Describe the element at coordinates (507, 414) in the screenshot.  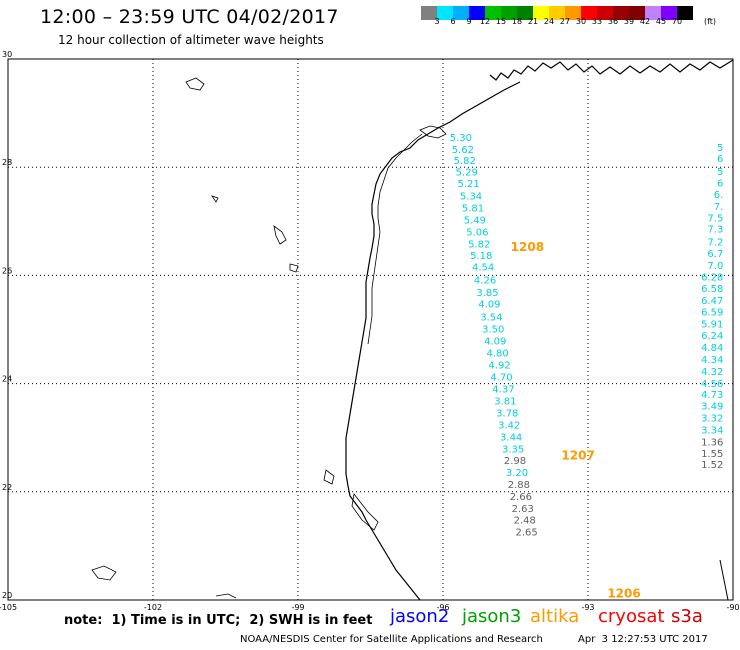
I see `wave-height-label: 3.78` at that location.